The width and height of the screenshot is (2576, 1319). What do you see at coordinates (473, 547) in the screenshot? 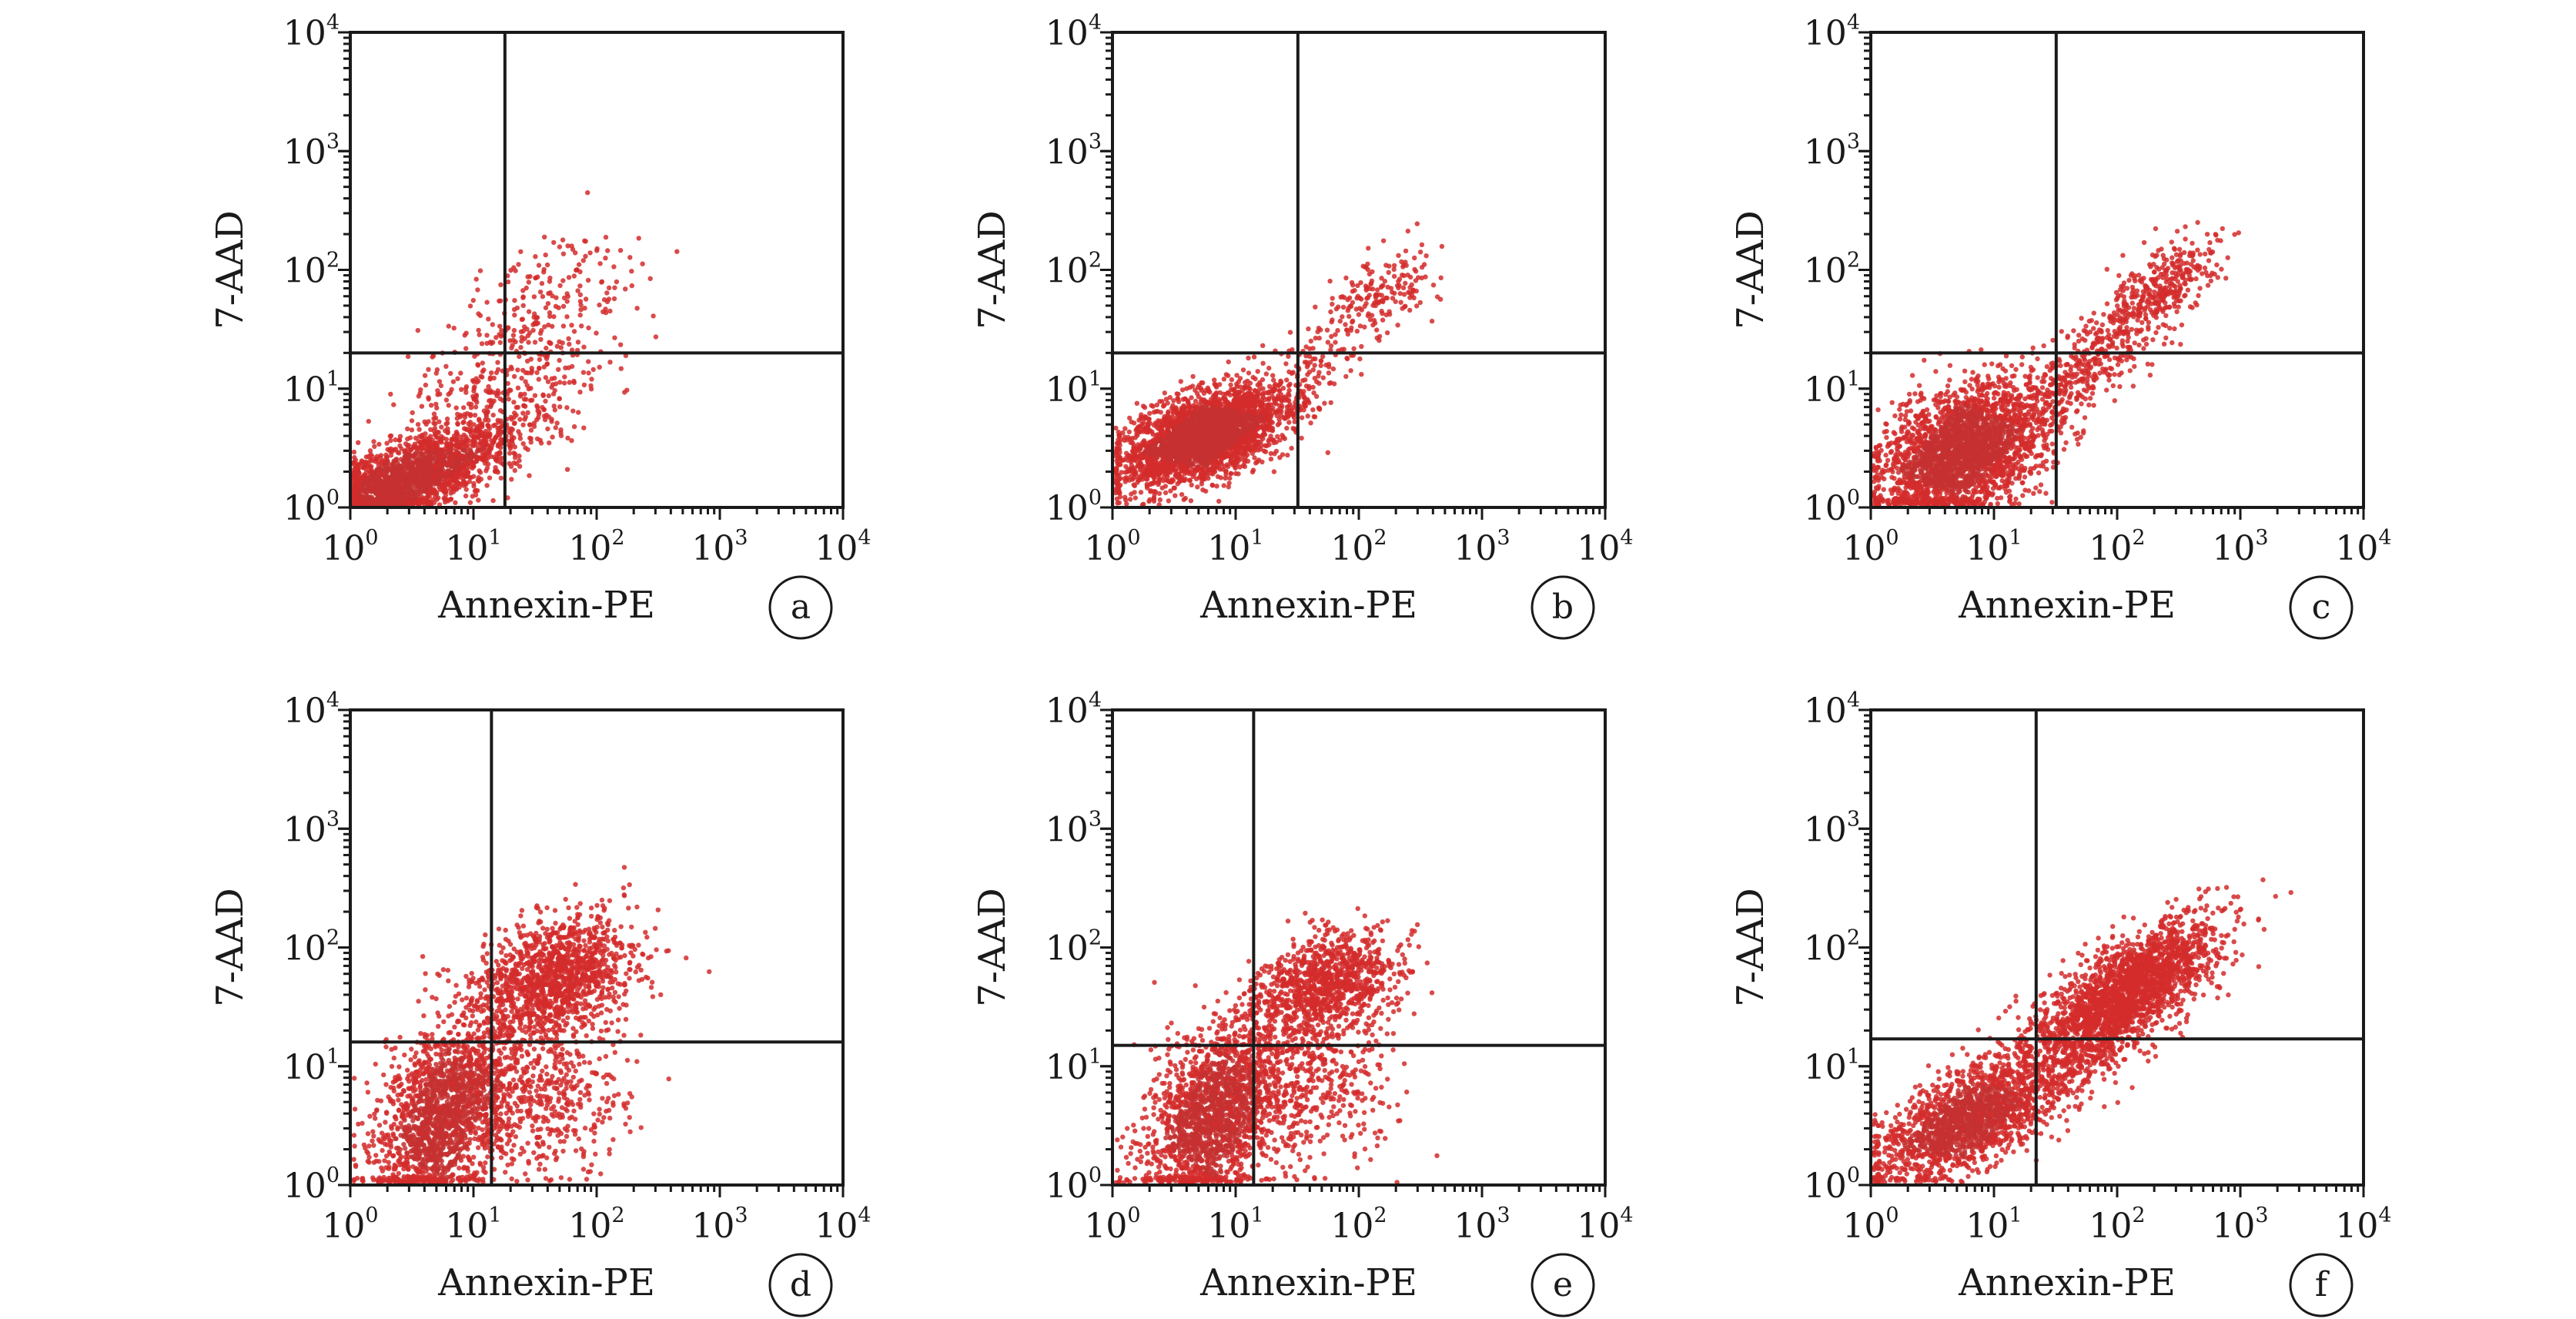
I see `x-tick-label: 101` at bounding box center [473, 547].